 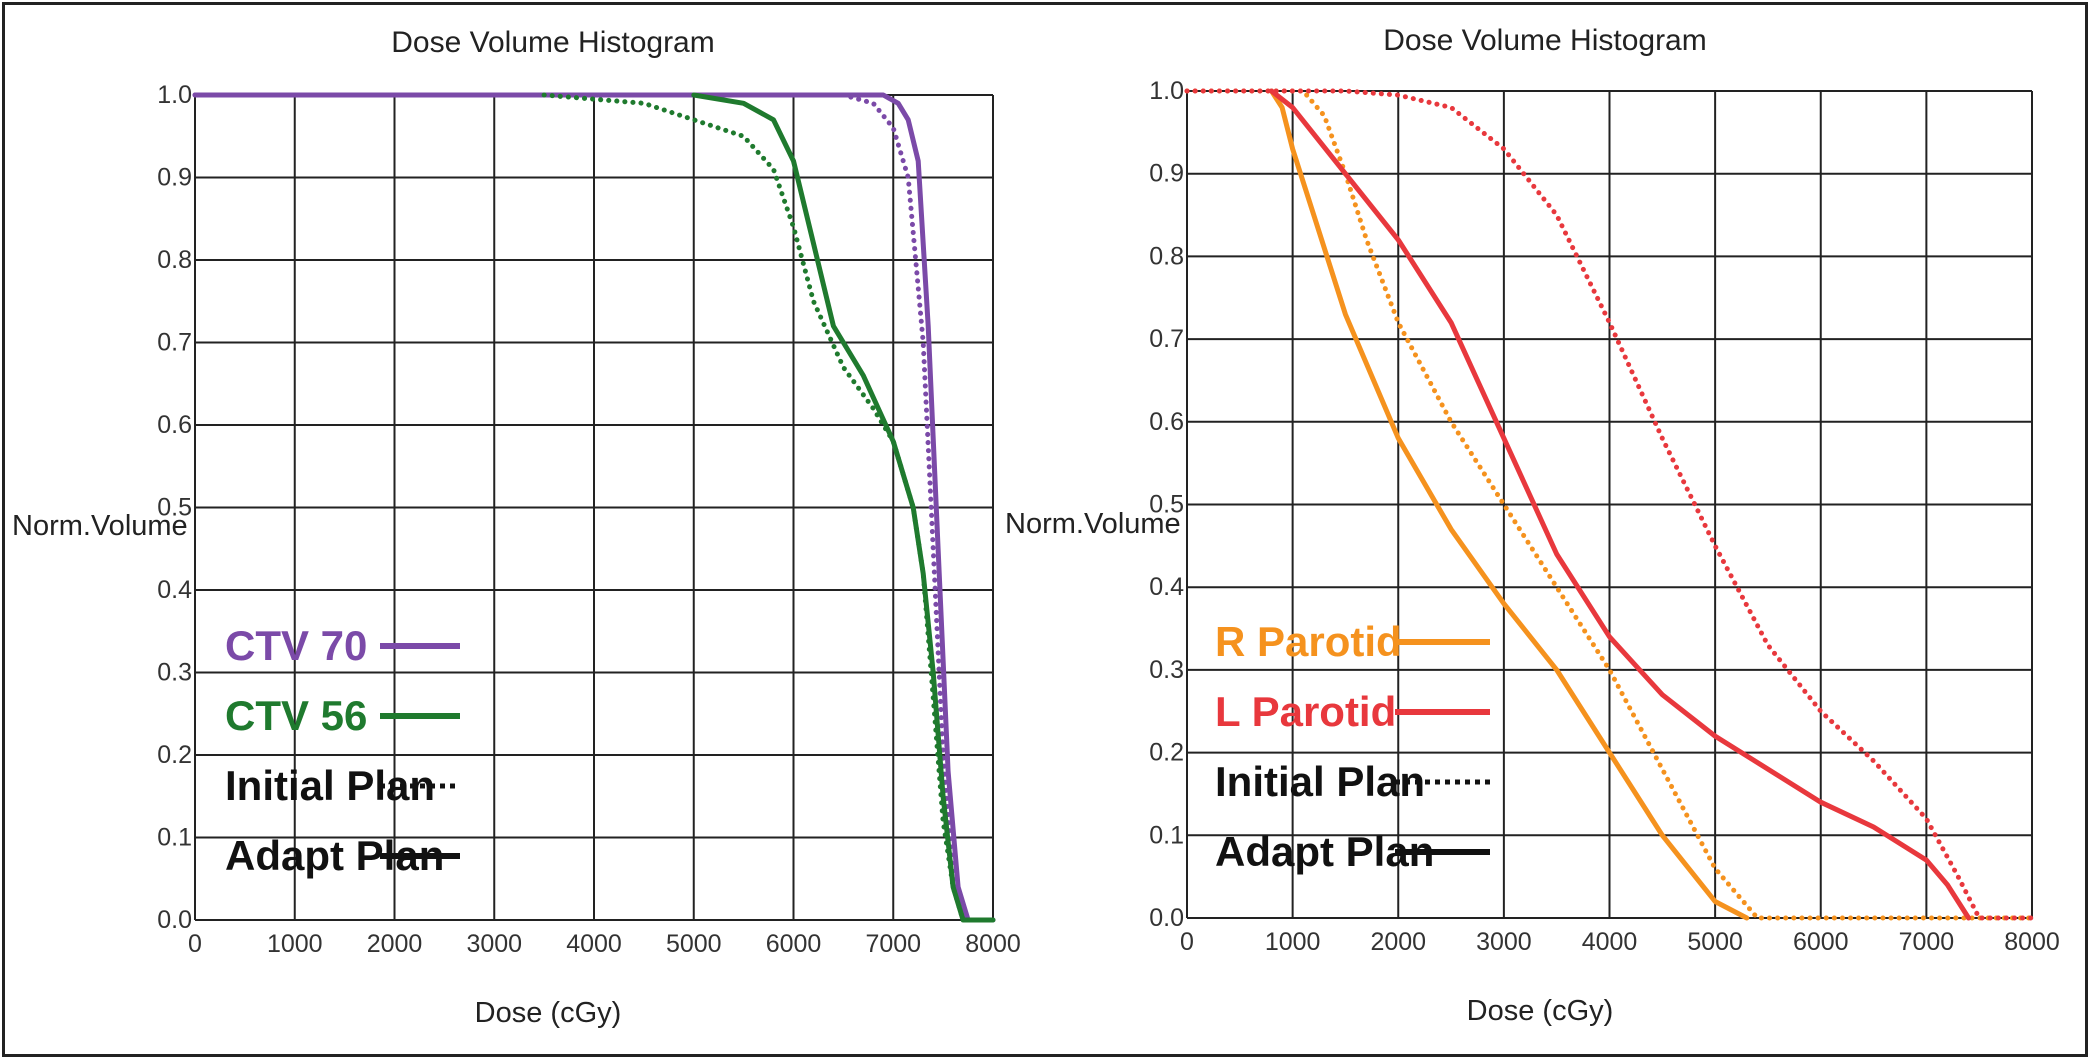 What do you see at coordinates (1305, 711) in the screenshot?
I see `legend-label: L Parotid` at bounding box center [1305, 711].